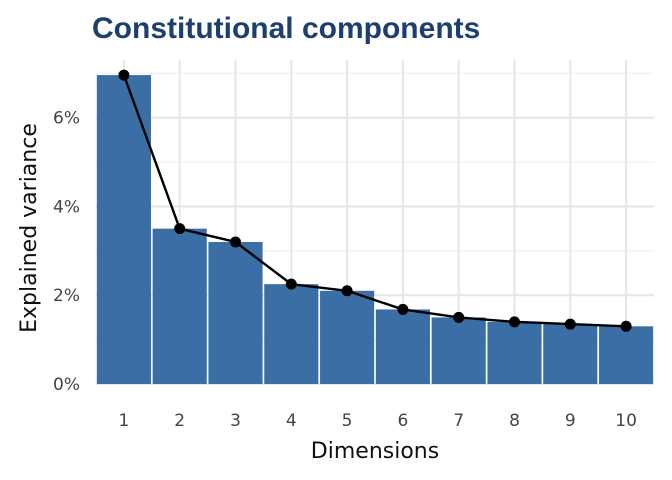  What do you see at coordinates (66, 207) in the screenshot?
I see `y-tick-label: 4%` at bounding box center [66, 207].